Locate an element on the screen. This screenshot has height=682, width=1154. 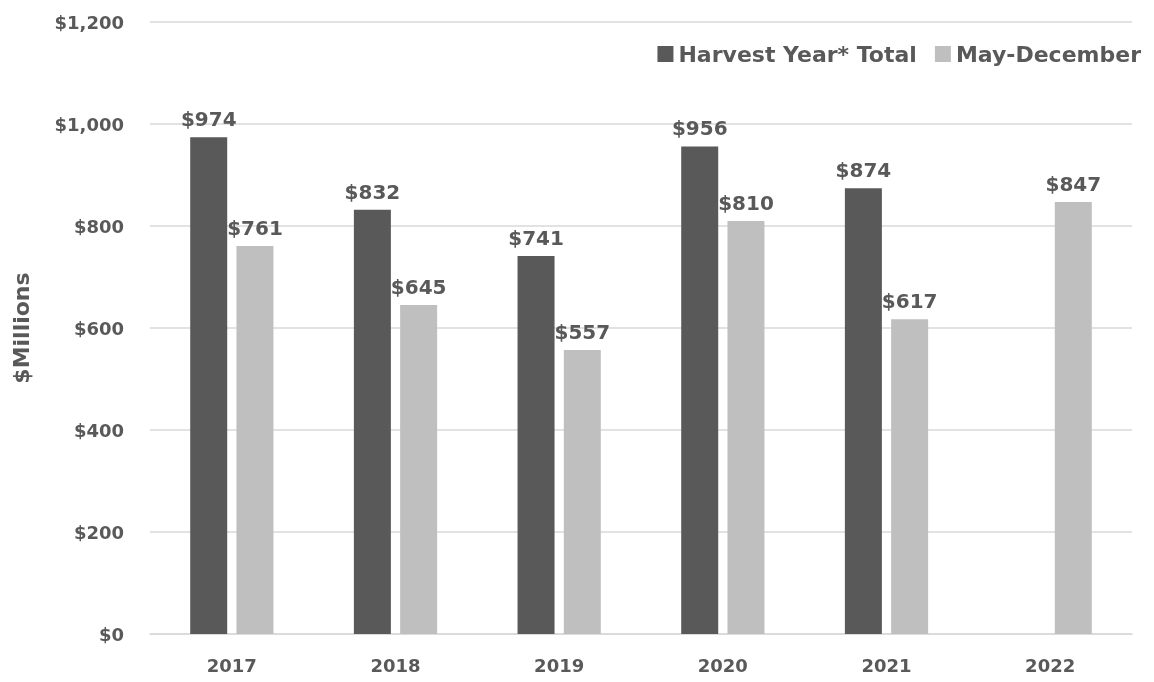
y-tick-label: $800 is located at coordinates (98, 226).